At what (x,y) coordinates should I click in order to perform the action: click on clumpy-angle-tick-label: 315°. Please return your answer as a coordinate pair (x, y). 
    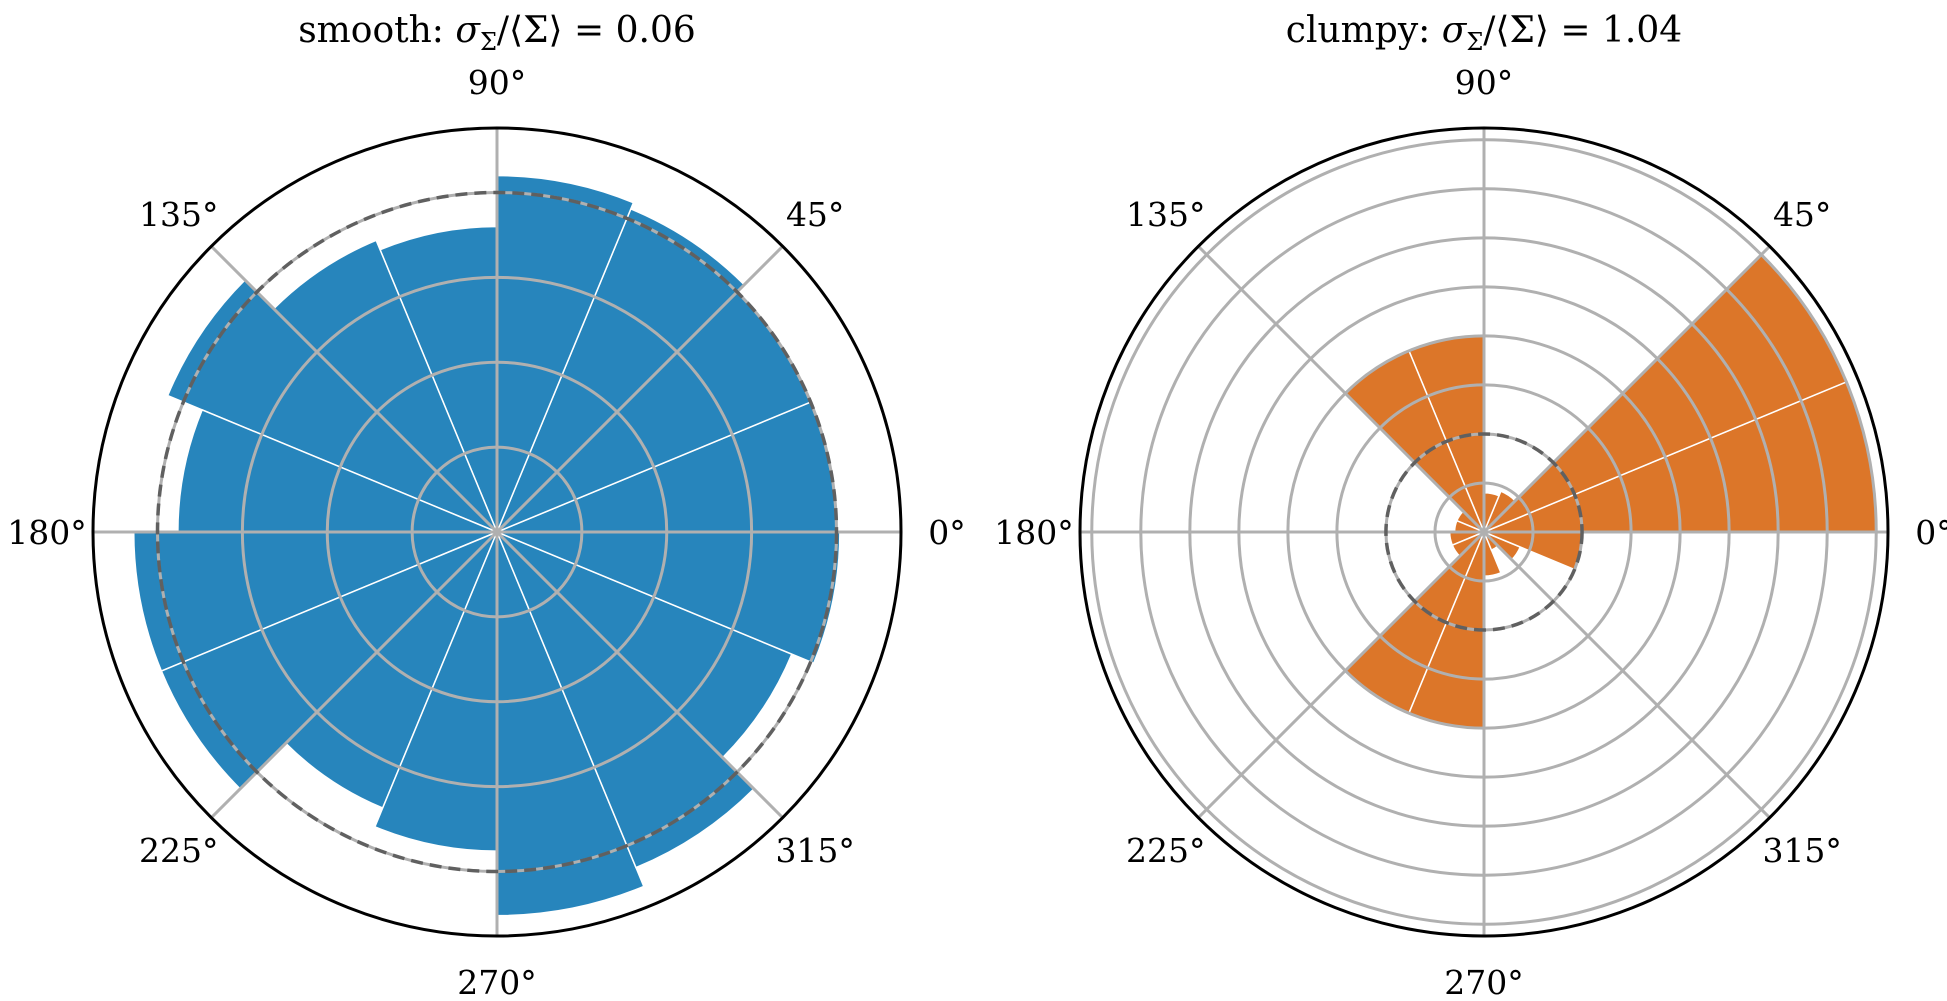
    Looking at the image, I should click on (1802, 850).